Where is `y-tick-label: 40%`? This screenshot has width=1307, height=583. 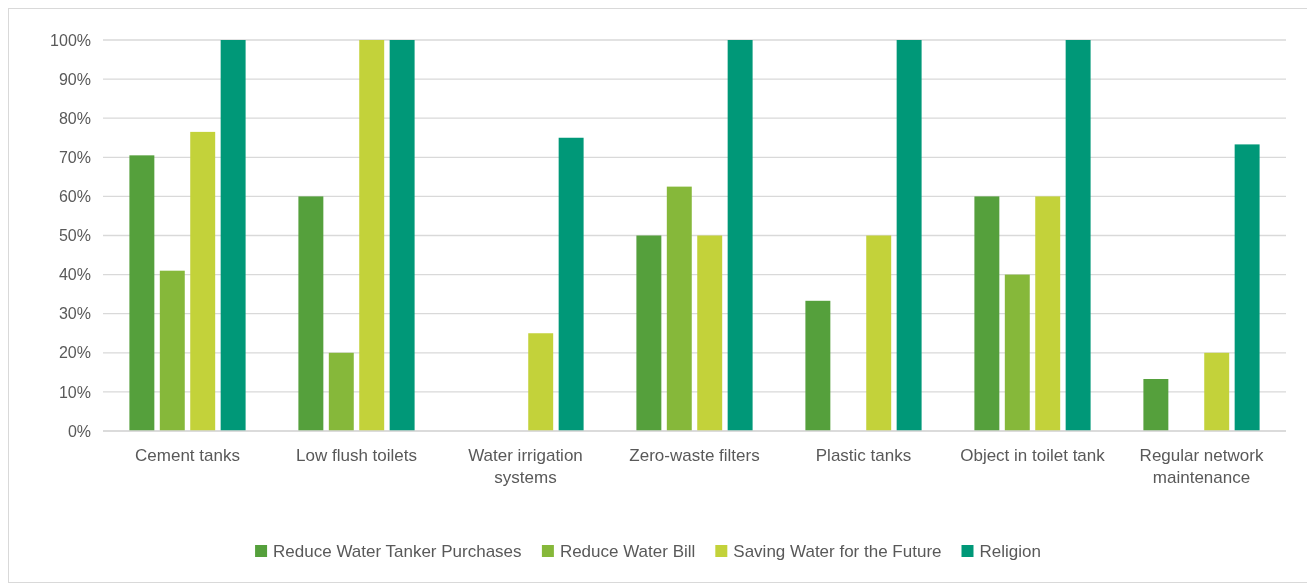 y-tick-label: 40% is located at coordinates (74, 275).